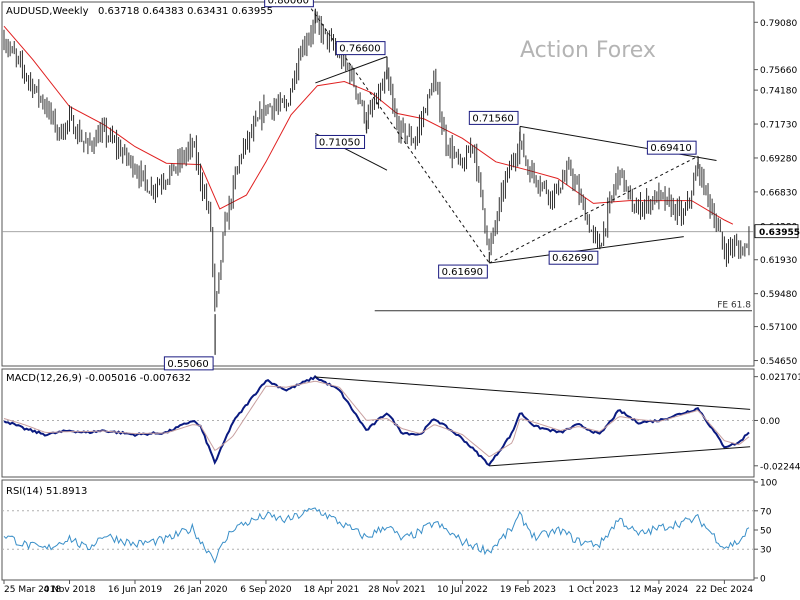  I want to click on x-tick-label: 26 Jan 2020, so click(200, 590).